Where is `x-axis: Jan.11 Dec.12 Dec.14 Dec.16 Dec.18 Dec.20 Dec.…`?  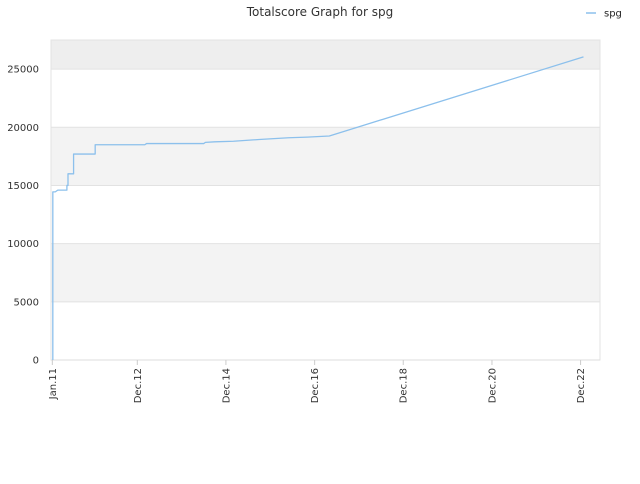
x-axis: Jan.11 Dec.12 Dec.14 Dec.16 Dec.18 Dec.20 Dec.… is located at coordinates (324, 381).